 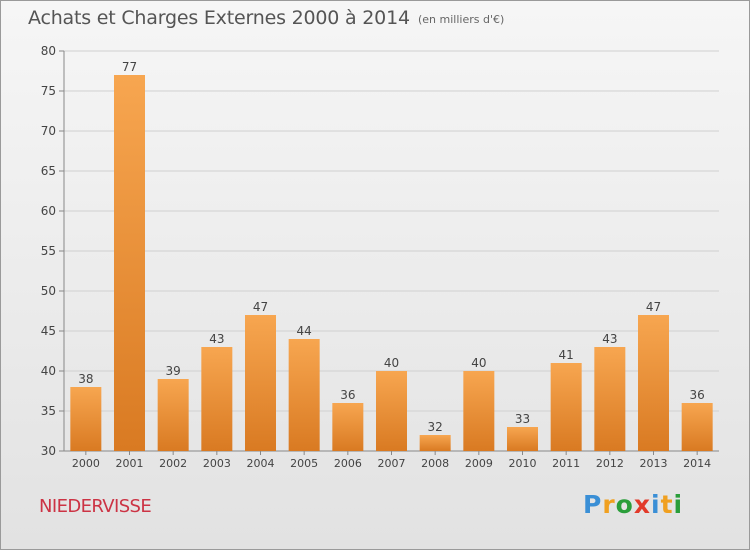 I want to click on y-tick-label: 45, so click(x=48, y=331).